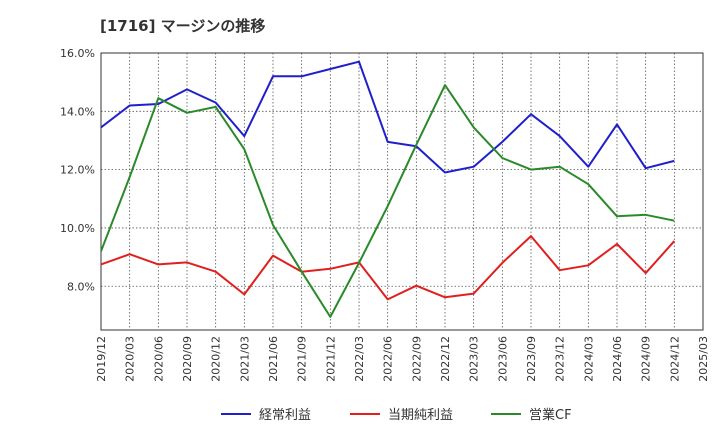  I want to click on x-tick-label: 2024/09, so click(646, 359).